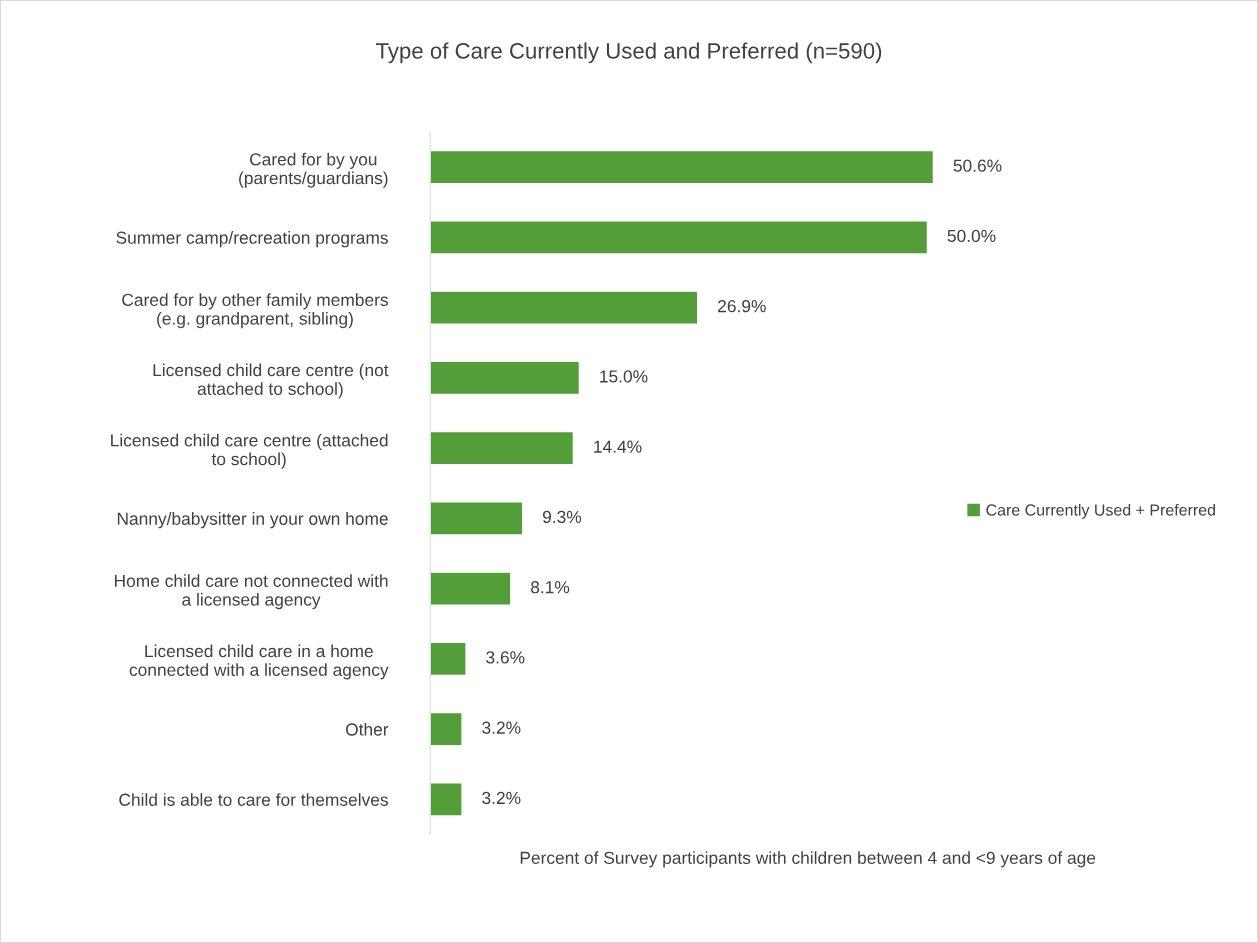 Image resolution: width=1258 pixels, height=943 pixels. I want to click on y-tick-label: Child is able to care for themselves, so click(253, 799).